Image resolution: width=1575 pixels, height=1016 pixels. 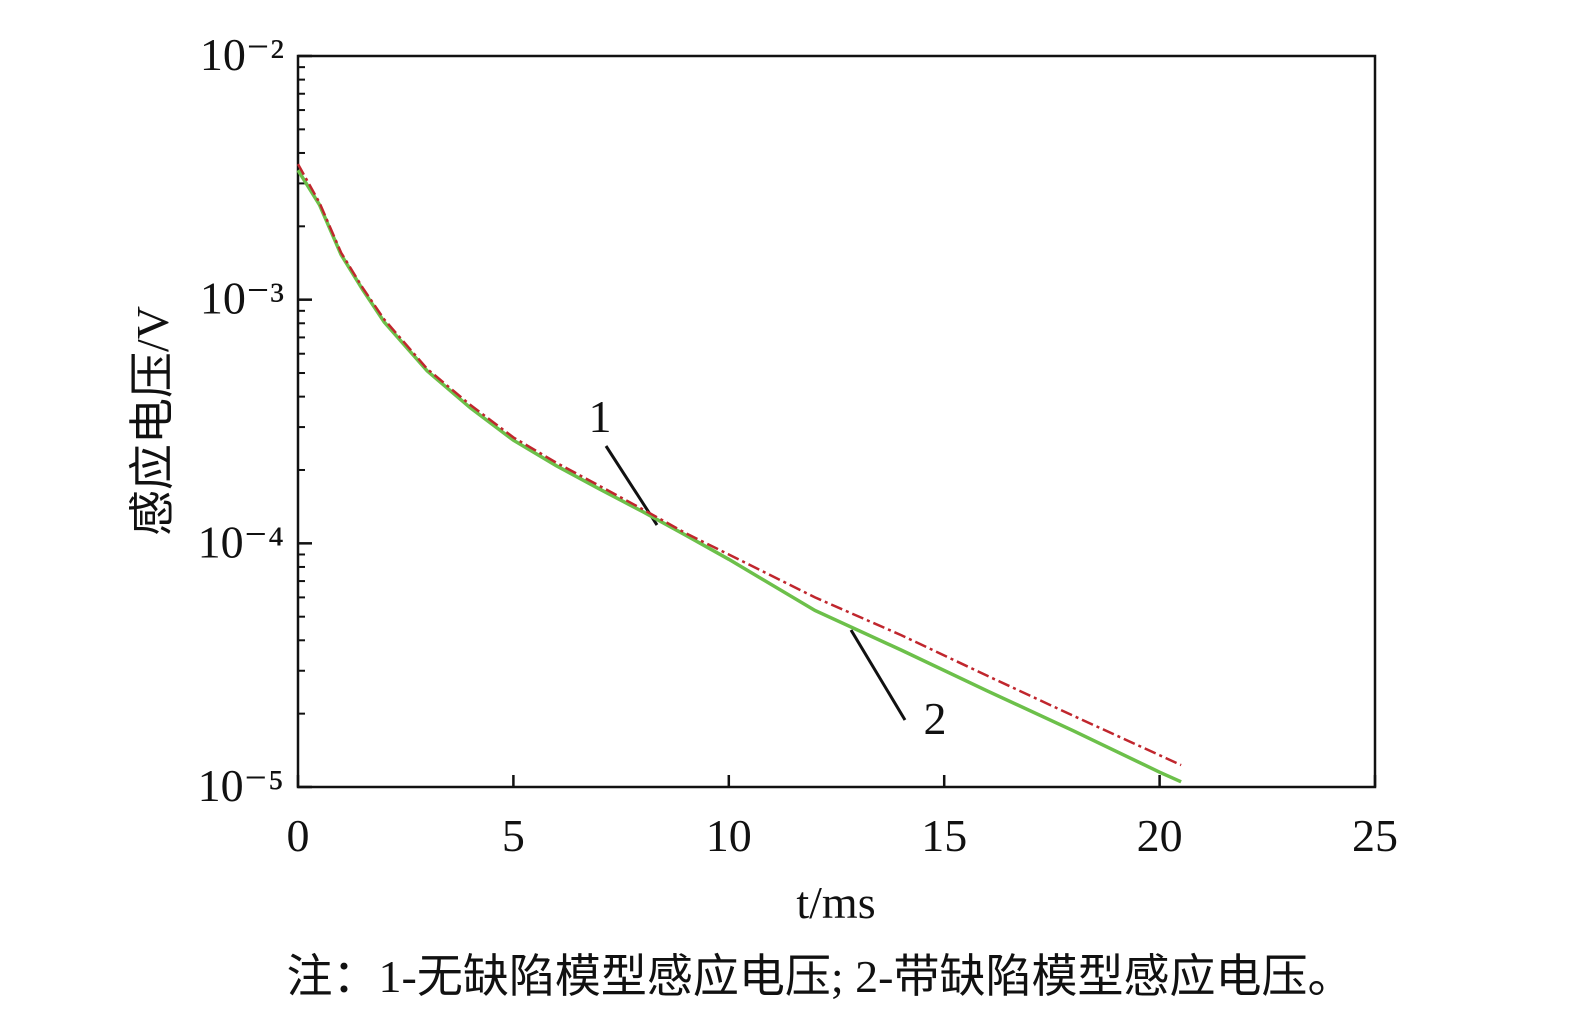 I want to click on y-tick-label: 10⁻⁵, so click(x=241, y=785).